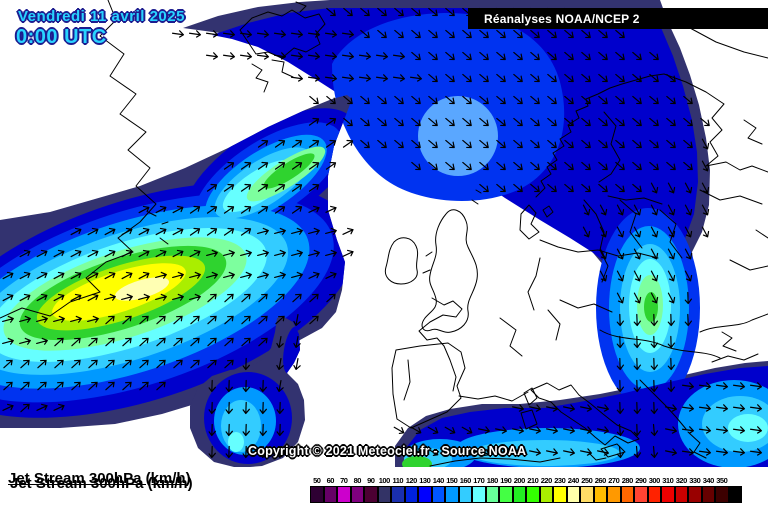  What do you see at coordinates (384, 480) in the screenshot?
I see `scale-value: 100` at bounding box center [384, 480].